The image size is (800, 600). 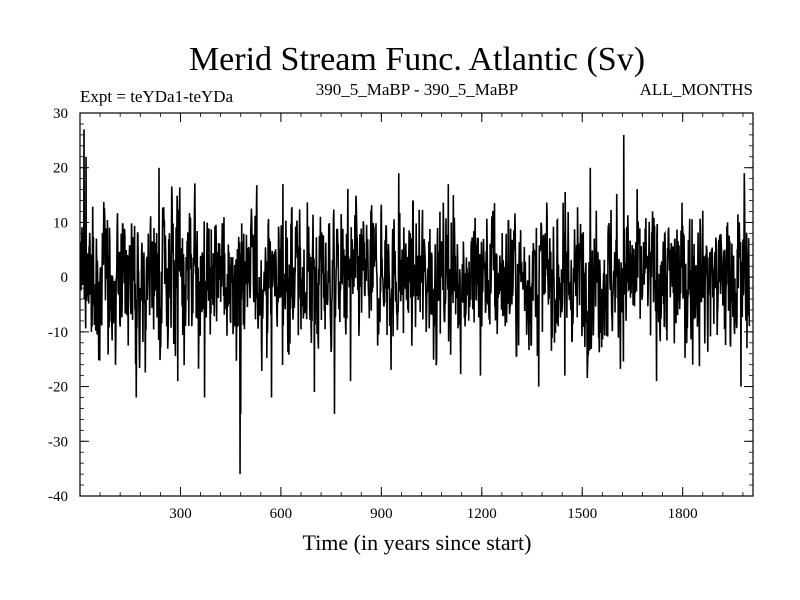 I want to click on x-tick-label: 300, so click(x=180, y=514).